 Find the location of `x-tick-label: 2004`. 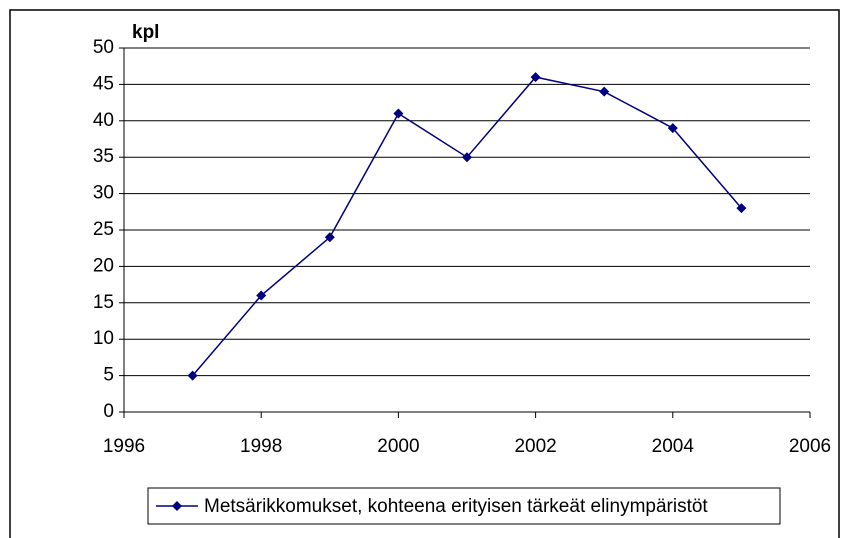

x-tick-label: 2004 is located at coordinates (673, 446).